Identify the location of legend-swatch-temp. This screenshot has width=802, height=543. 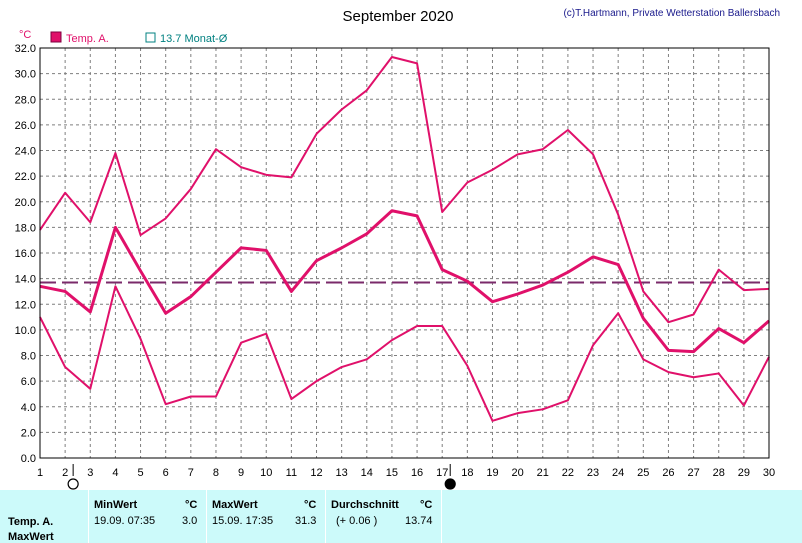
(56, 37).